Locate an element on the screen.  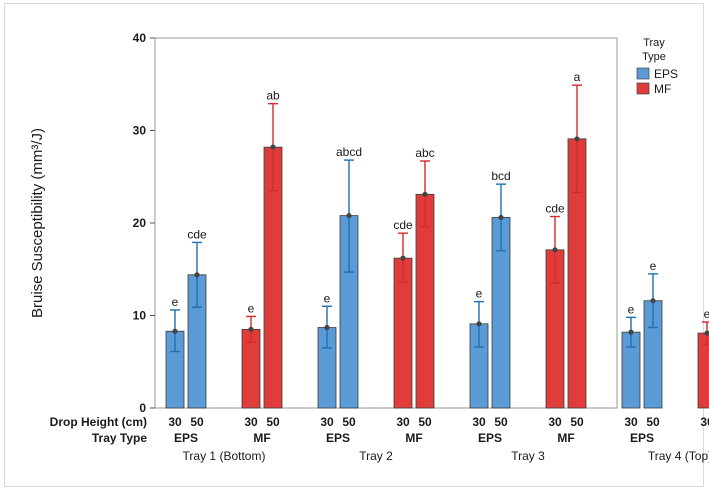
legend-swatch-mf is located at coordinates (643, 88).